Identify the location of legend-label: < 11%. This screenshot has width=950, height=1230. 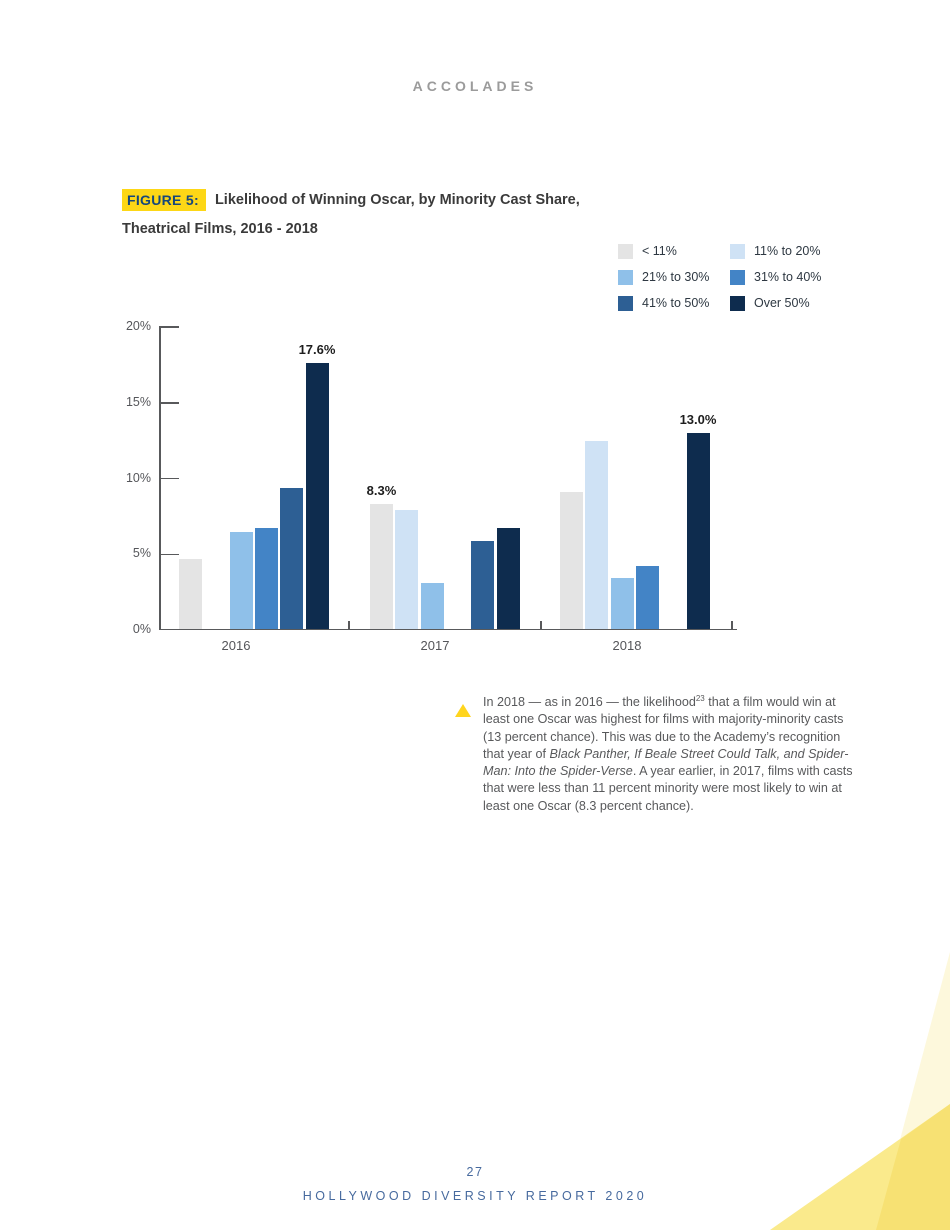
(659, 251).